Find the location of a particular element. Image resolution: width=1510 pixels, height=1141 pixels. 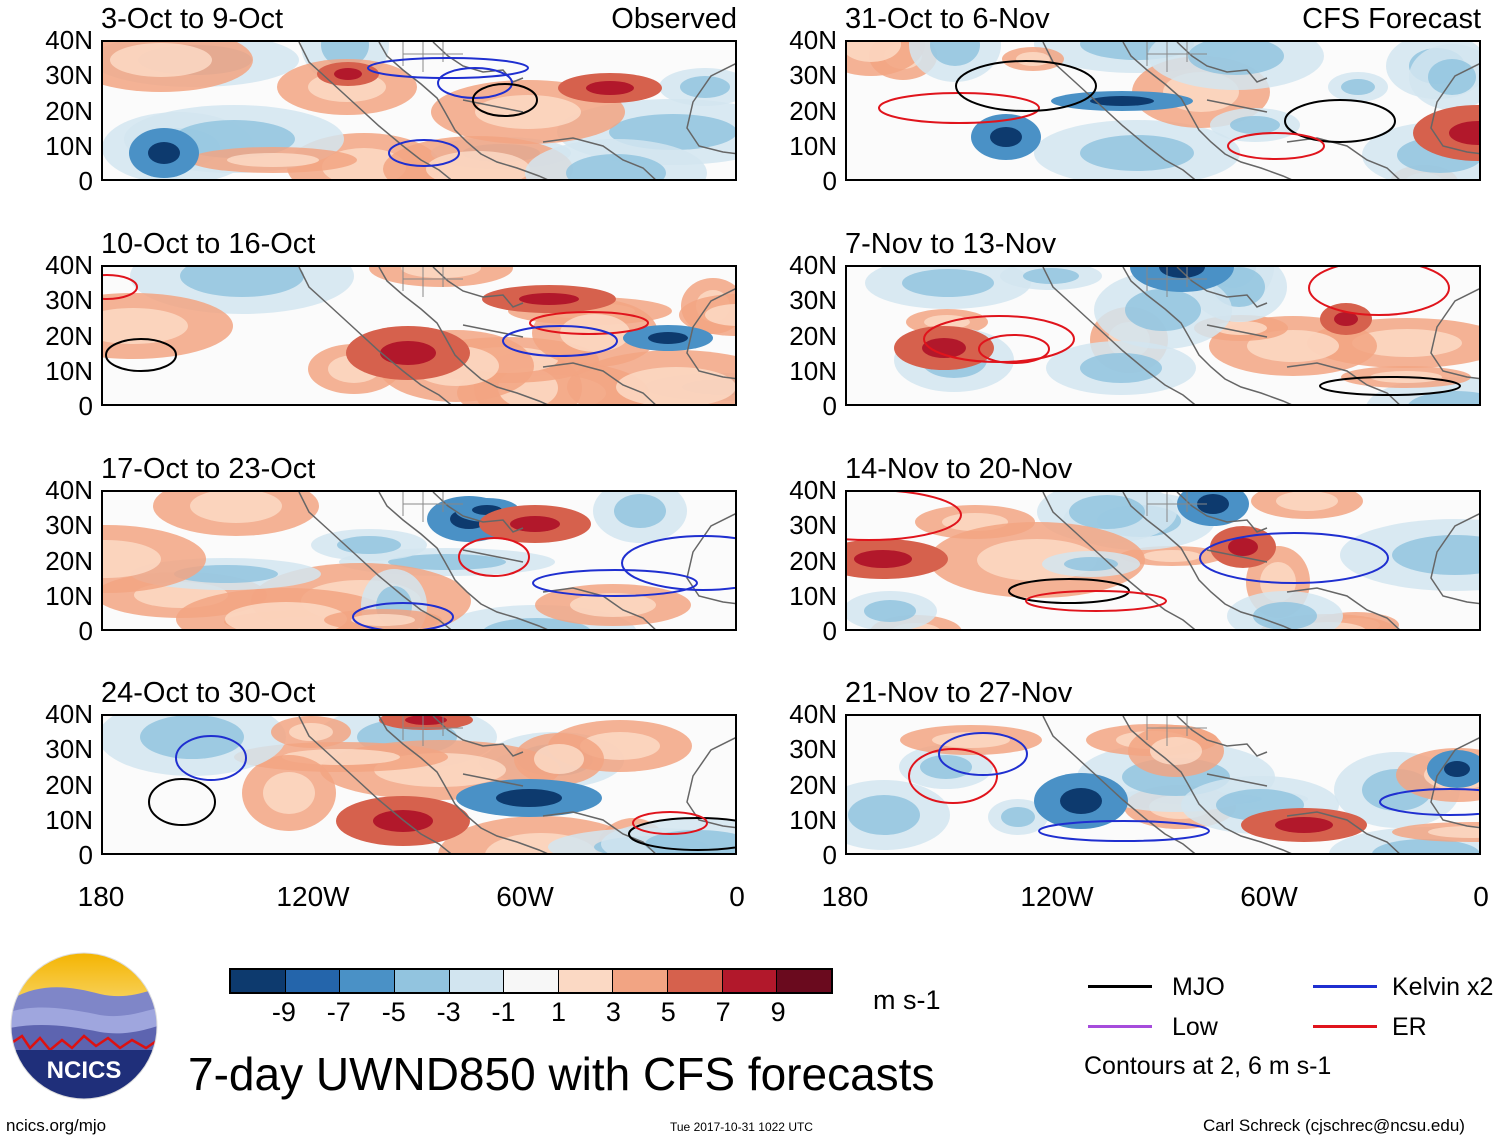

panel-title: 21-Nov to 27-Nov is located at coordinates (959, 693).